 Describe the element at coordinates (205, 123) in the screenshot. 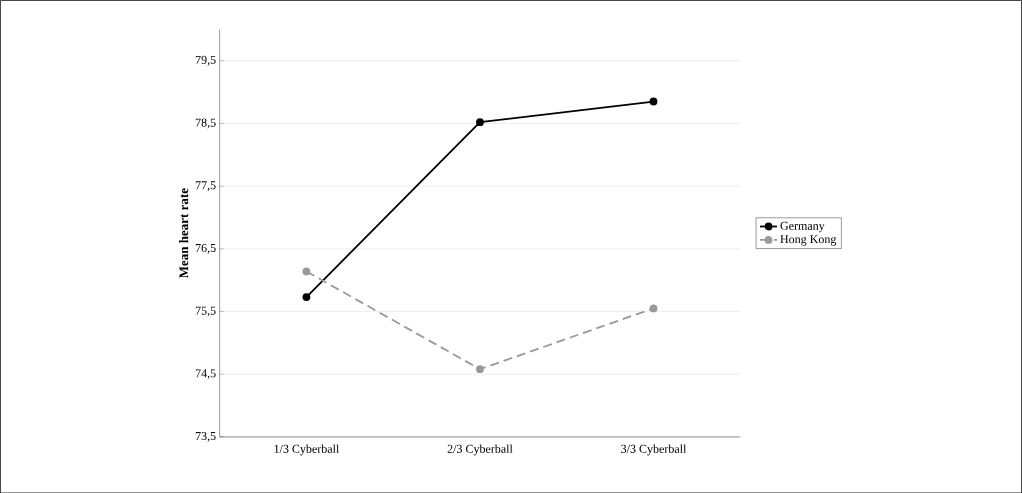

I see `y-tick-label: 78,5` at that location.